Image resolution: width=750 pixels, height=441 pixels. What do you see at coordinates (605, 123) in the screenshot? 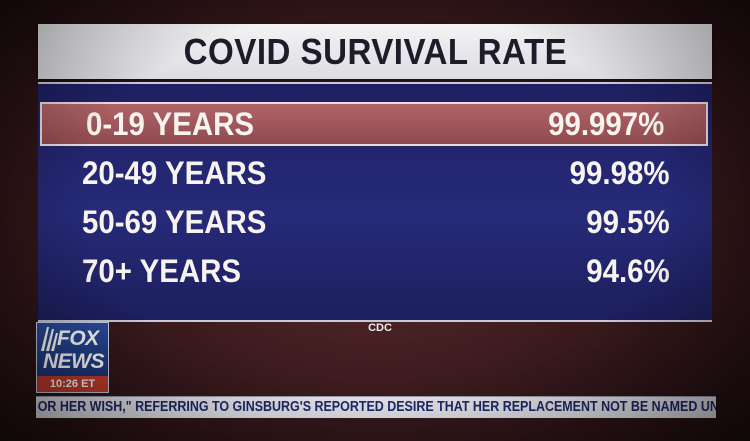
I see `survival-rate-value: 99.997%` at bounding box center [605, 123].